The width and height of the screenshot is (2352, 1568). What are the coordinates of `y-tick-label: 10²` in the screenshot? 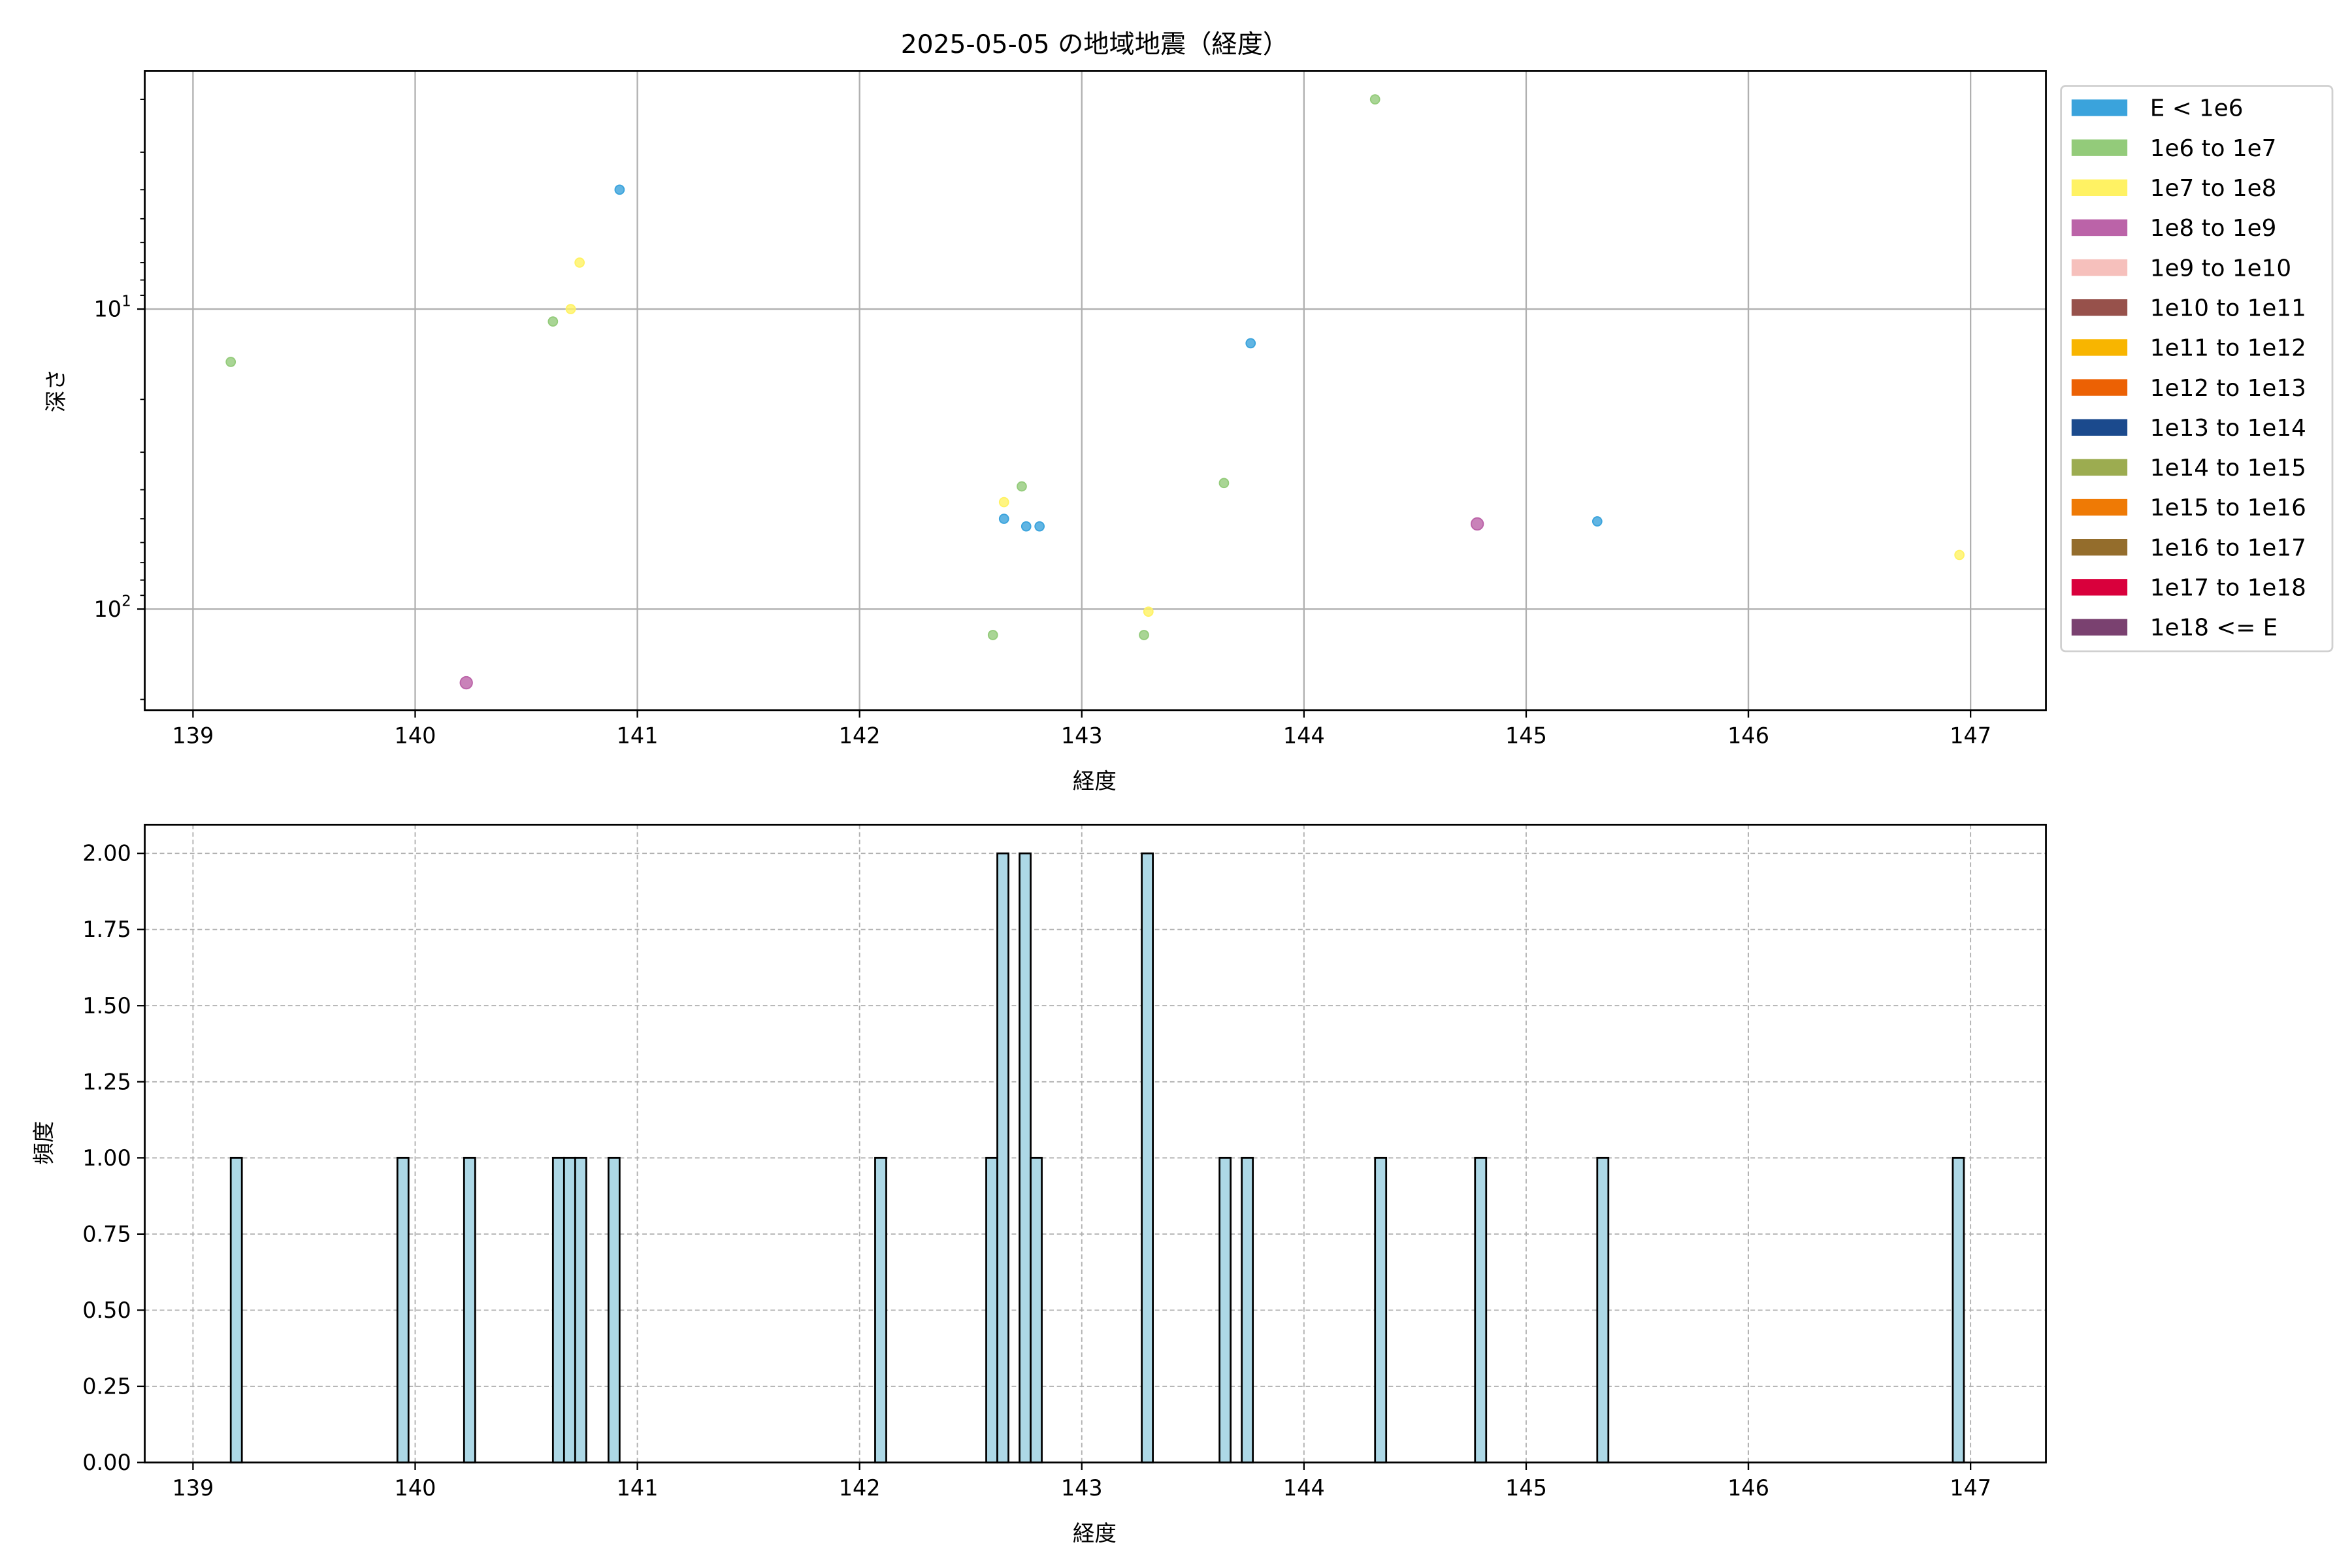 It's located at (112, 607).